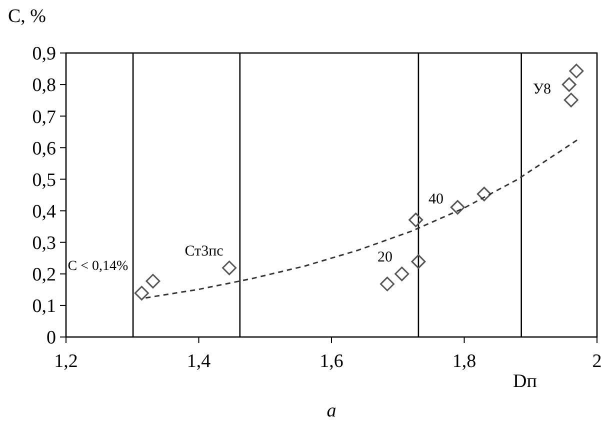  Describe the element at coordinates (66, 361) in the screenshot. I see `x-tick-label: 1,2` at that location.